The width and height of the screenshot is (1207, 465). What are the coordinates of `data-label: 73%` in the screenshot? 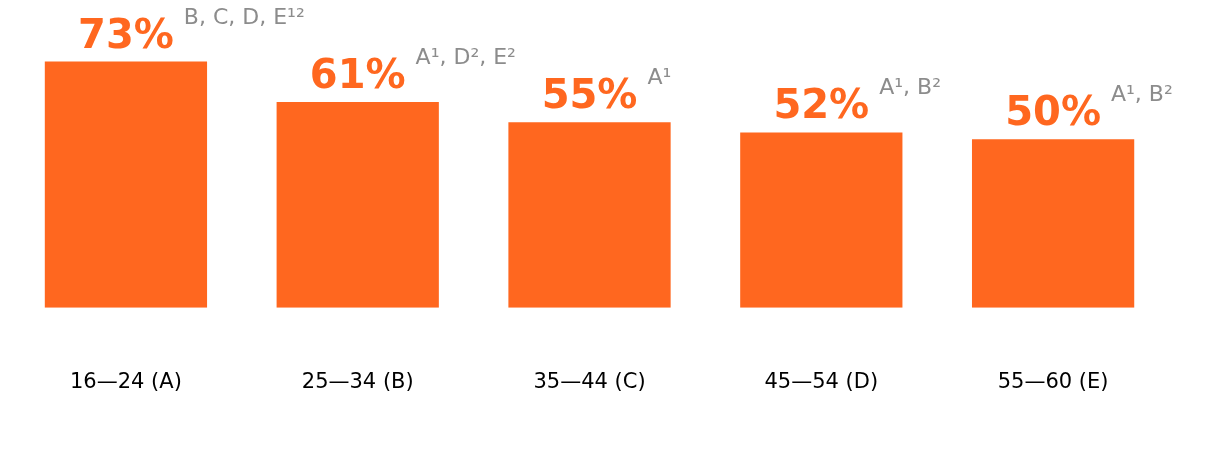 It's located at (126, 33).